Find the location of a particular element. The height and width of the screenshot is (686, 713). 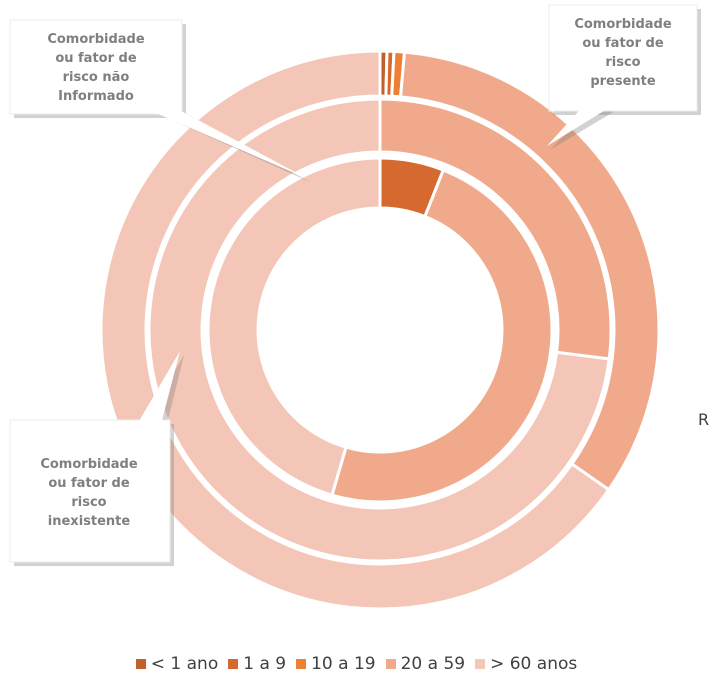

legend-item: < 1 ano is located at coordinates (177, 664).